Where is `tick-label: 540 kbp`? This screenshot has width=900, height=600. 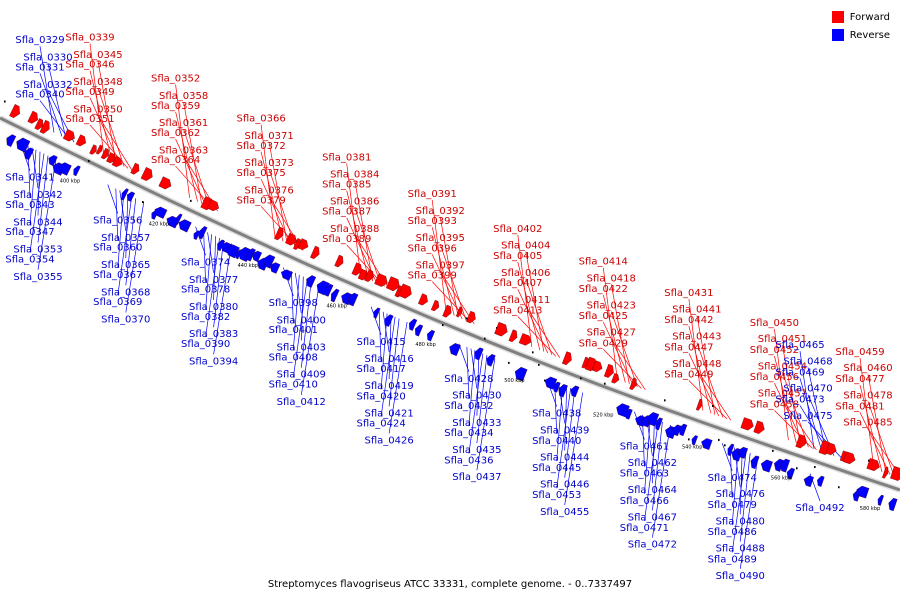 tick-label: 540 kbp is located at coordinates (692, 448).